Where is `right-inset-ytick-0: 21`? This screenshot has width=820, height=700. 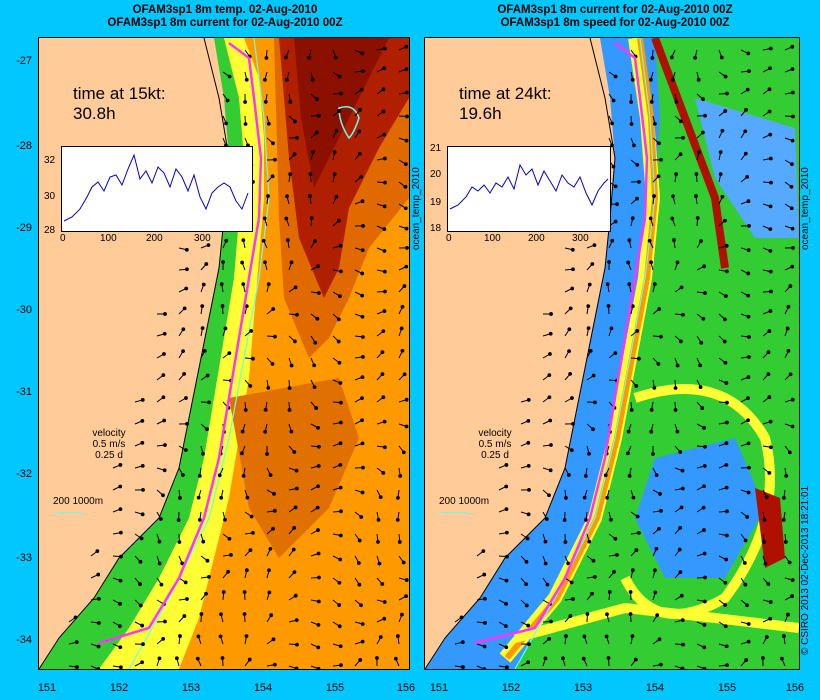 right-inset-ytick-0: 21 is located at coordinates (436, 148).